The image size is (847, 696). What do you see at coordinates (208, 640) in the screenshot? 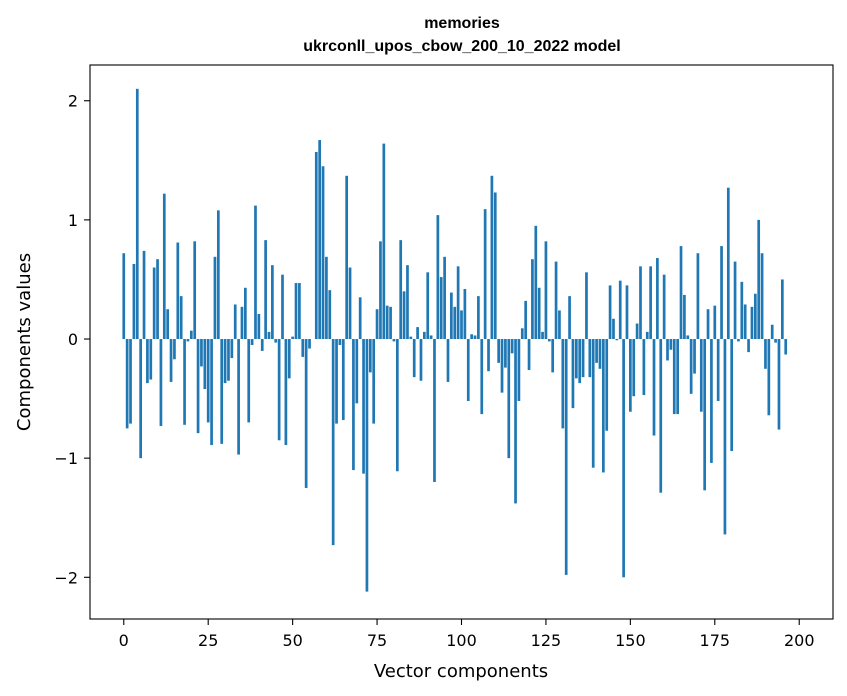
I see `x-tick-label-25: 25` at bounding box center [208, 640].